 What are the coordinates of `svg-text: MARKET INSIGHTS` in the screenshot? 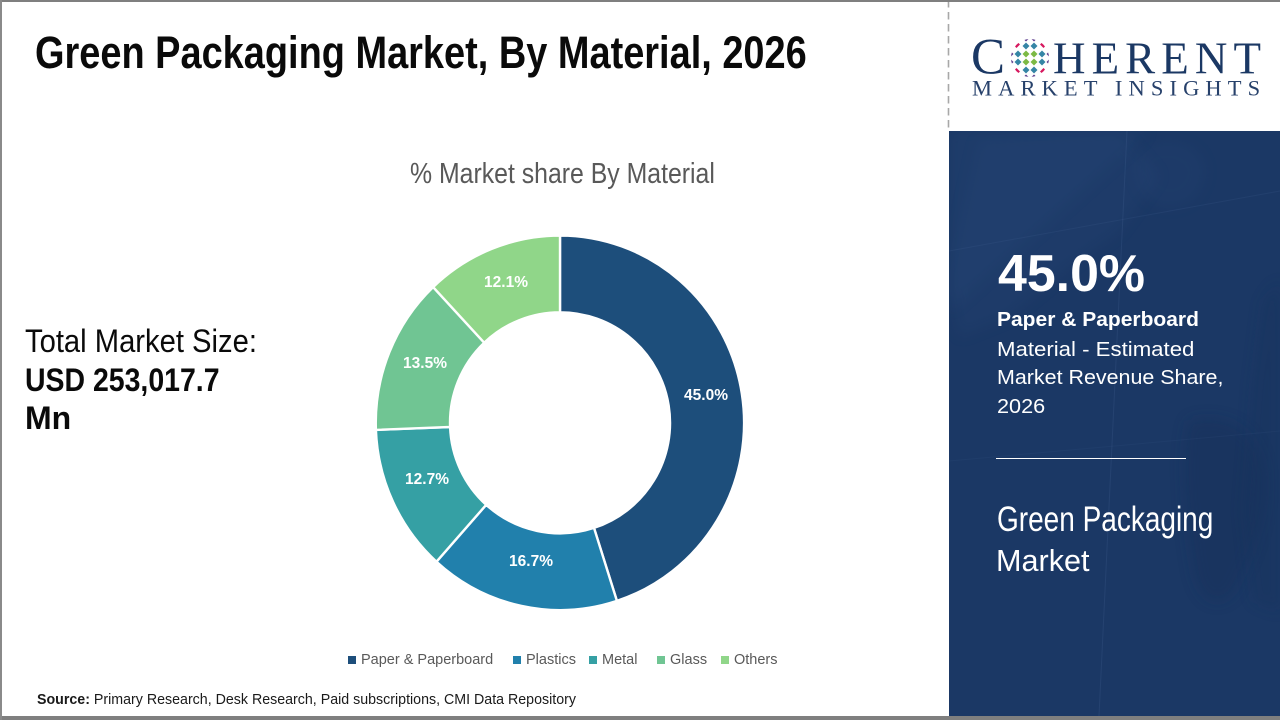 It's located at (1119, 87).